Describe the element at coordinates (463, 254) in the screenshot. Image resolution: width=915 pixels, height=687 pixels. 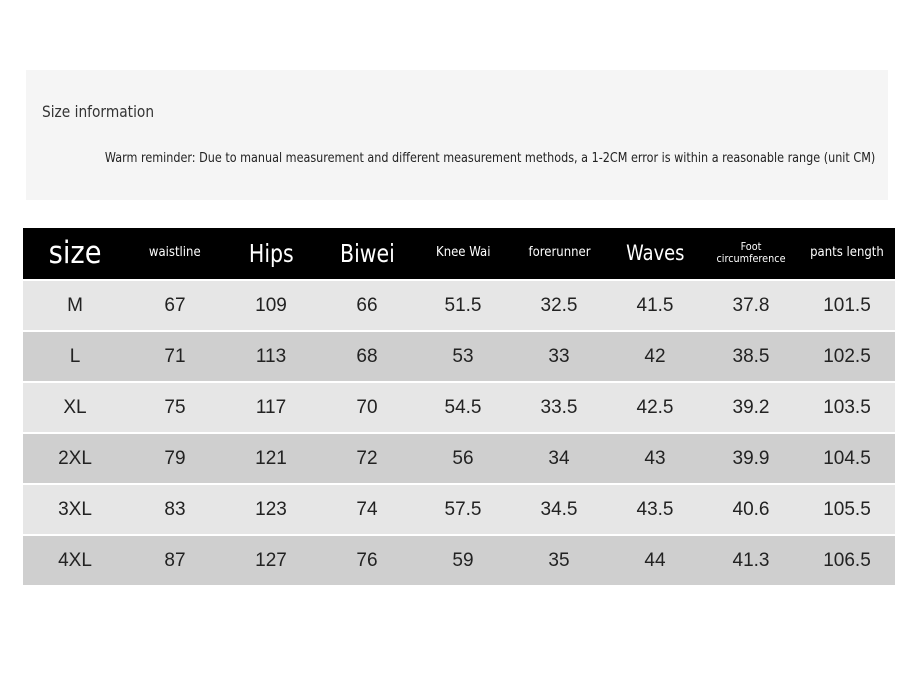
I see `column-header-knee-wai: Knee Wai` at that location.